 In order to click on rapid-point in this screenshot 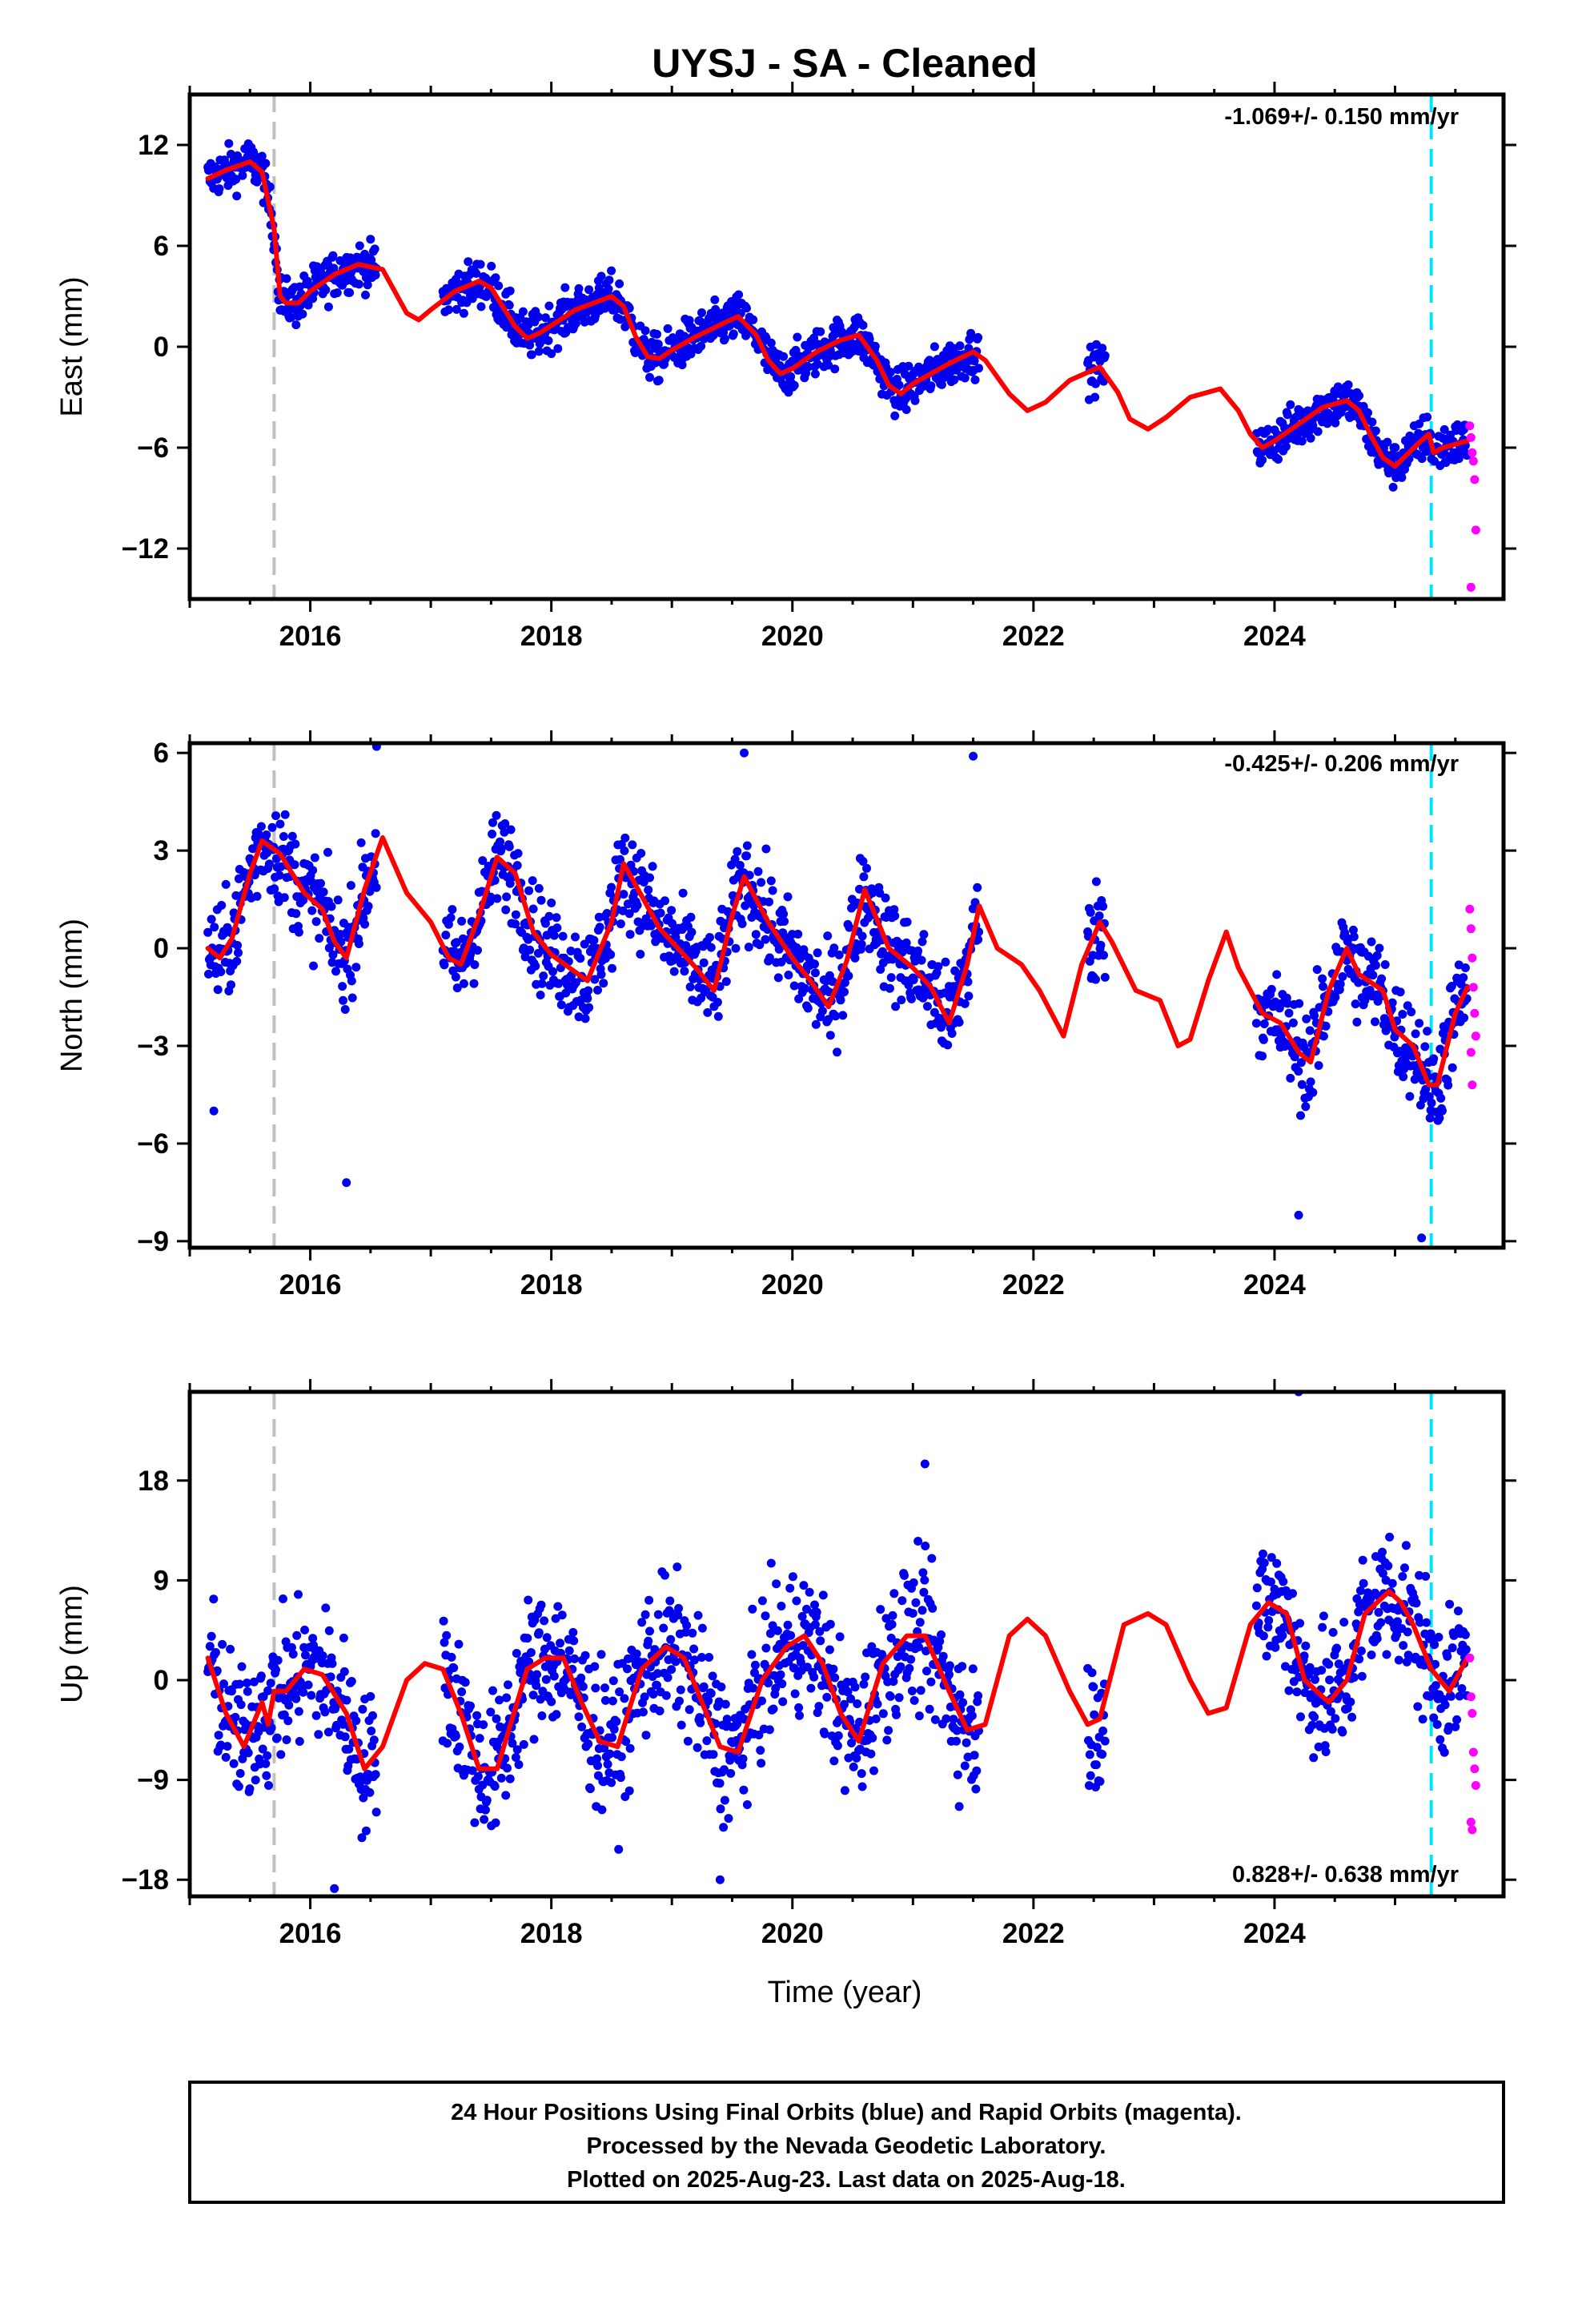, I will do `click(1471, 1052)`.